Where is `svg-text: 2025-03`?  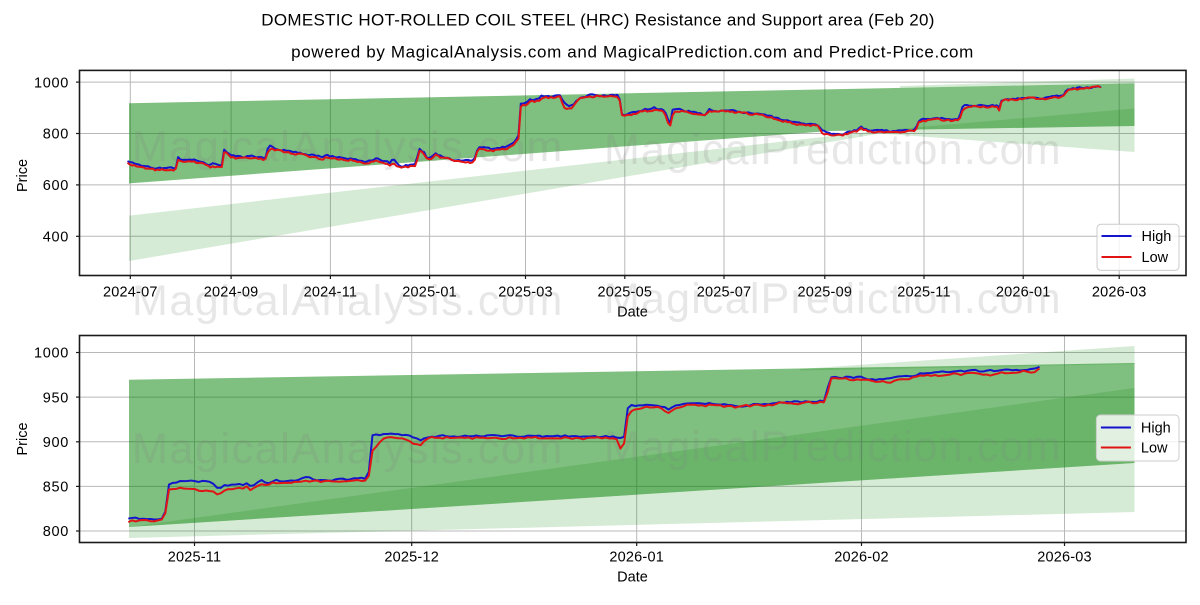 svg-text: 2025-03 is located at coordinates (525, 293).